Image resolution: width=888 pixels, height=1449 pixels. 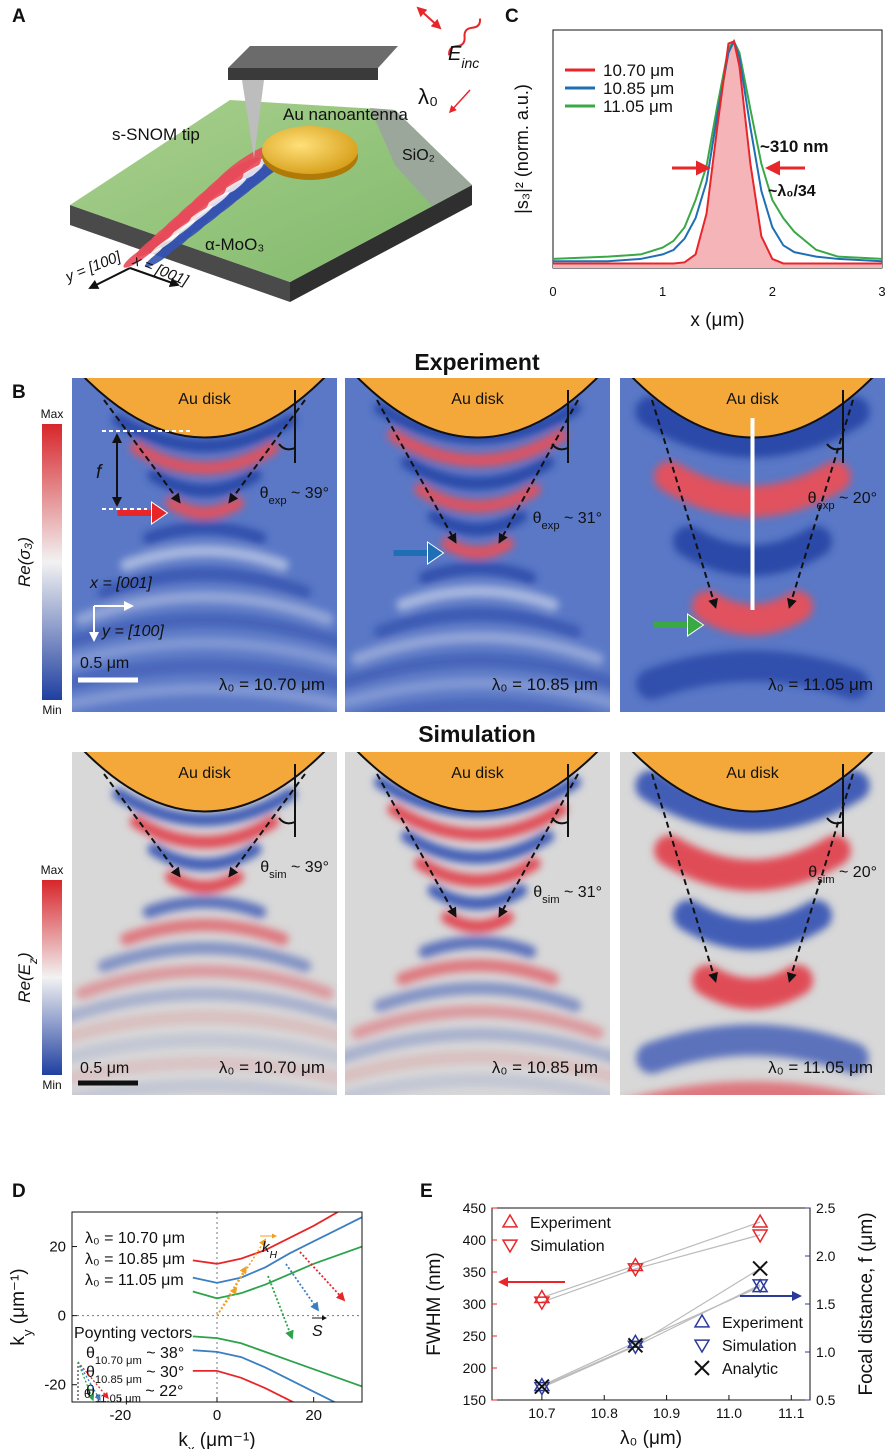 I want to click on fringes, so click(x=752, y=932).